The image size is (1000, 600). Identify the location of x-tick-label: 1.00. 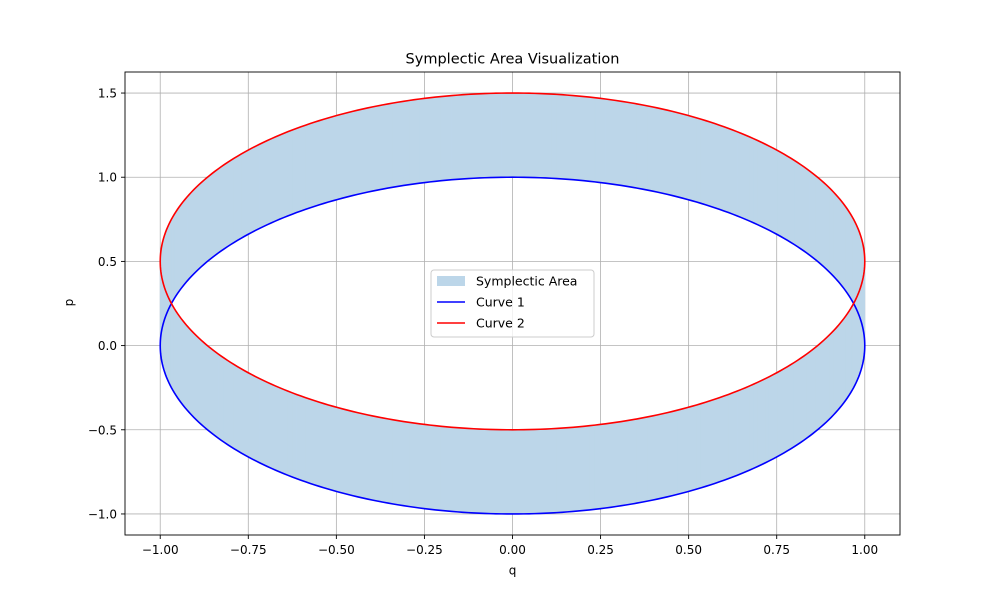
(864, 550).